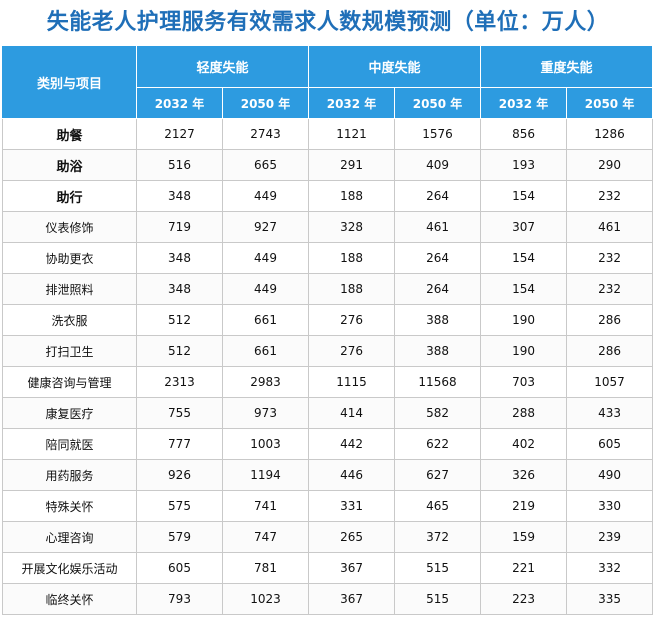 This screenshot has width=656, height=618. What do you see at coordinates (179, 413) in the screenshot?
I see `table-cell: 755` at bounding box center [179, 413].